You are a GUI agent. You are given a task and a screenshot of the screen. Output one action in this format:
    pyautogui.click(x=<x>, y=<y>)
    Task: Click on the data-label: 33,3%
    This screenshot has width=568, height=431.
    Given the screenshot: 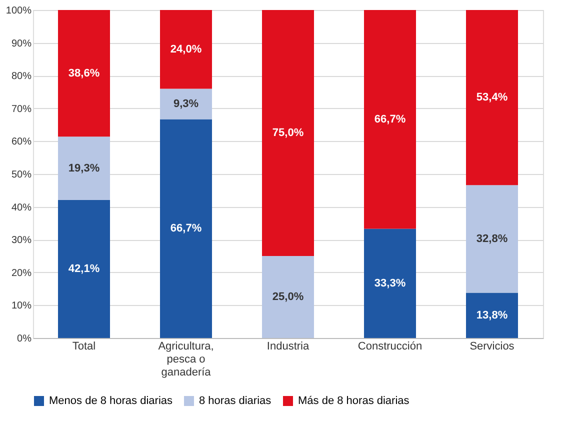 What is the action you would take?
    pyautogui.click(x=390, y=283)
    